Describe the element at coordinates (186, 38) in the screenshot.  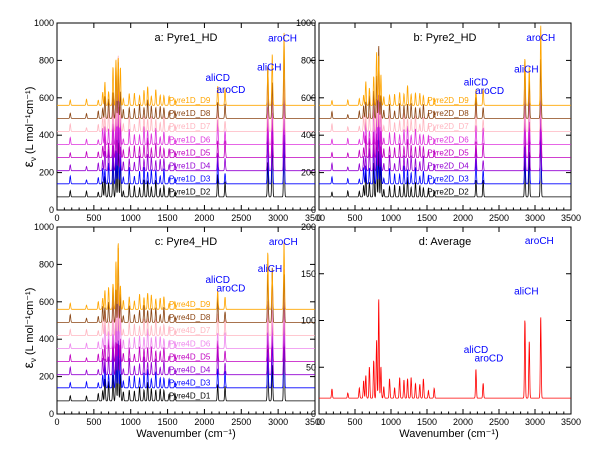
I see `panel-title: a: Pyre1_HD` at that location.